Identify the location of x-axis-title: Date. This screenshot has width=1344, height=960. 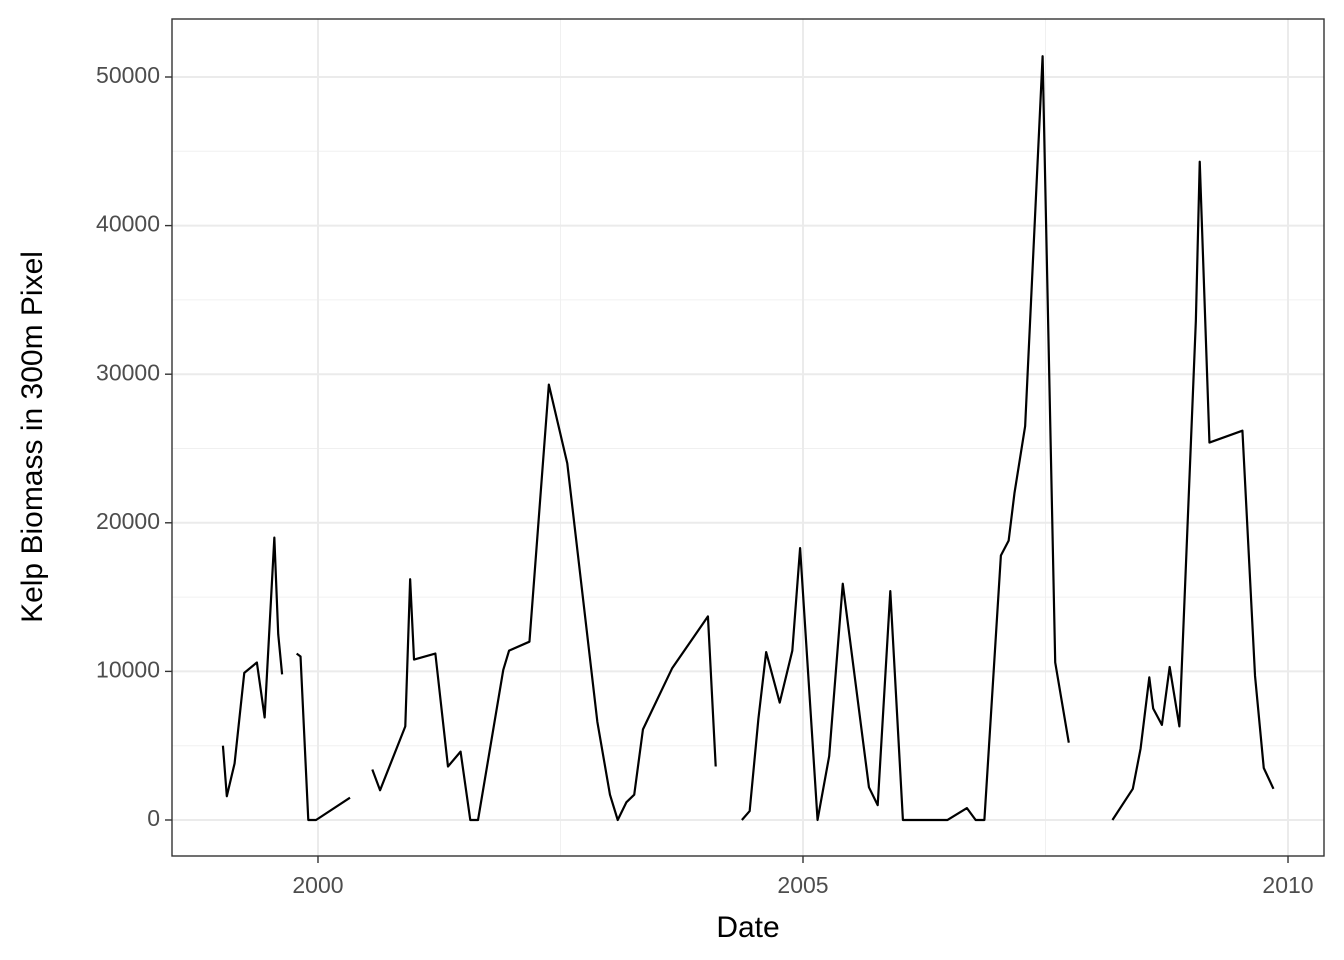
(747, 927).